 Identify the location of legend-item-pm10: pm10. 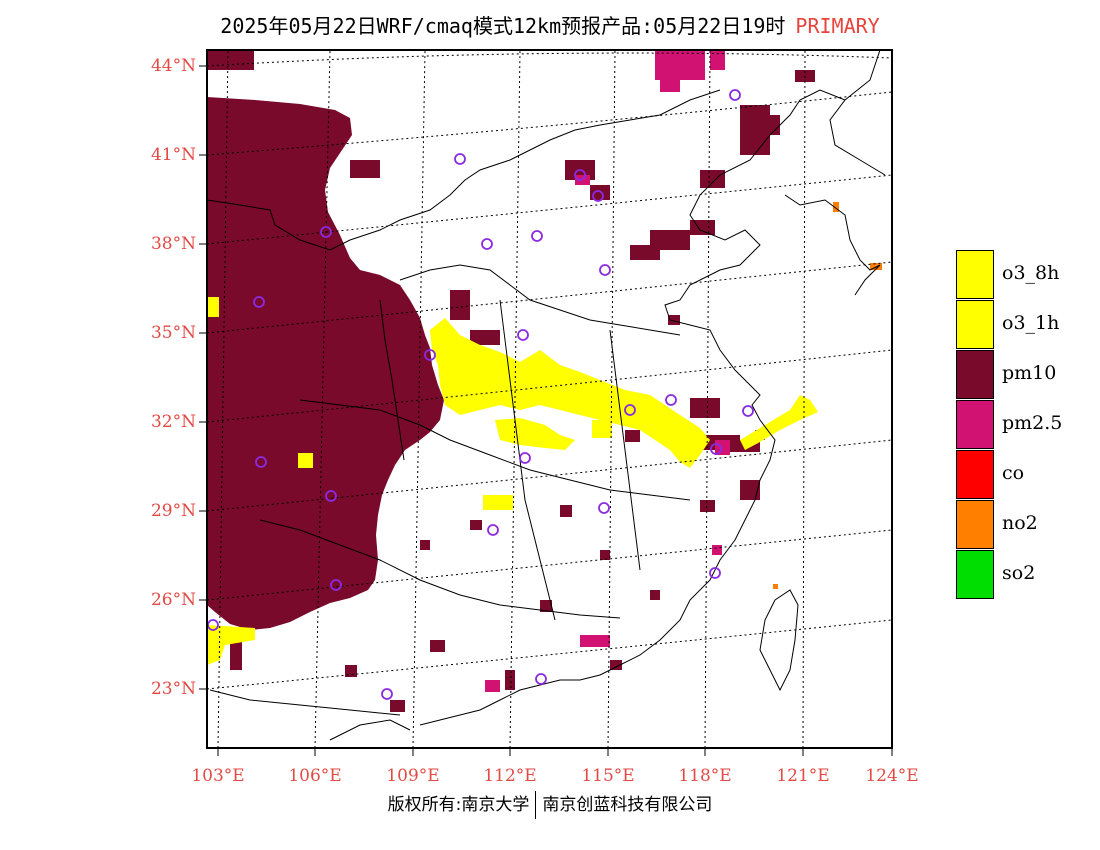
(1021, 375).